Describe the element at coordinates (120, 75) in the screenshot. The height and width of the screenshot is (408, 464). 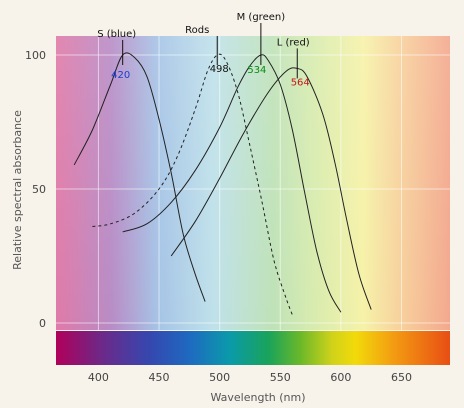
I see `peak-label-s-blue: 420` at that location.